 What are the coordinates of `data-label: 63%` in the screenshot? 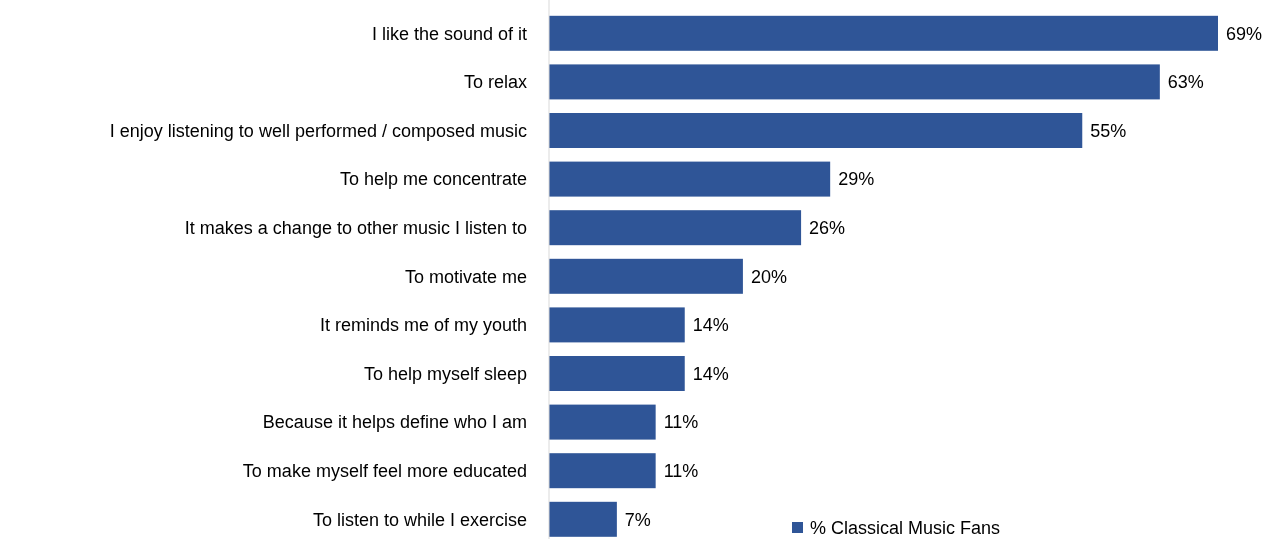 It's located at (1185, 82).